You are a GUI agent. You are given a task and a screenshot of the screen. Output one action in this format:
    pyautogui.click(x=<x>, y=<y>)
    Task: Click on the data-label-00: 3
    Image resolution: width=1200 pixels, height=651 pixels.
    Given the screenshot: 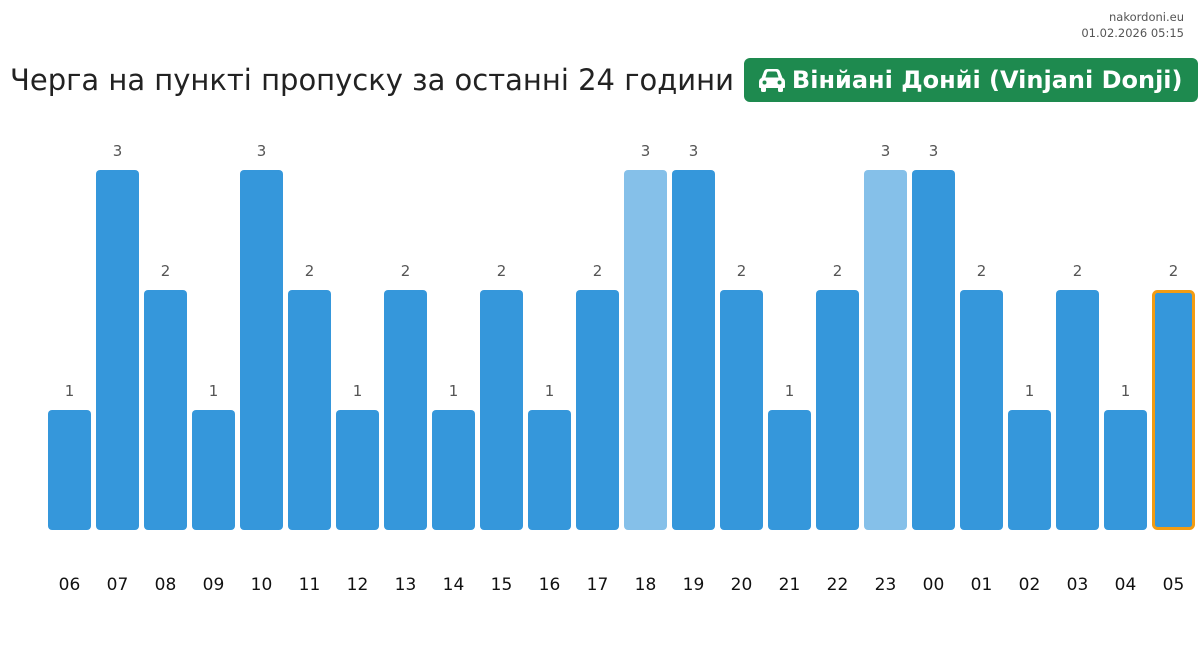 What is the action you would take?
    pyautogui.click(x=934, y=151)
    